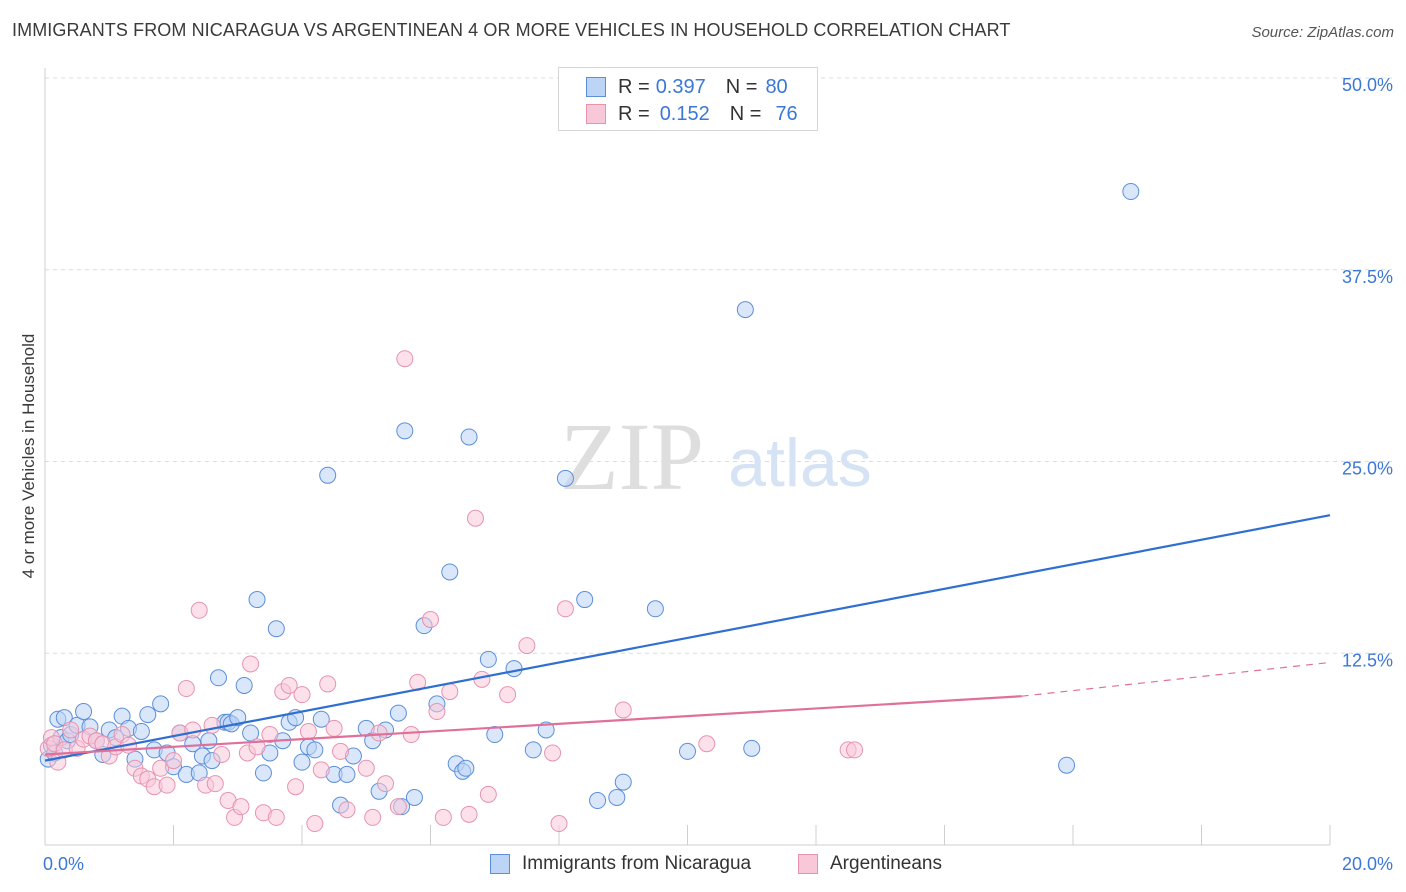  What do you see at coordinates (776, 86) in the screenshot?
I see `legend-n-value: 80` at bounding box center [776, 86].